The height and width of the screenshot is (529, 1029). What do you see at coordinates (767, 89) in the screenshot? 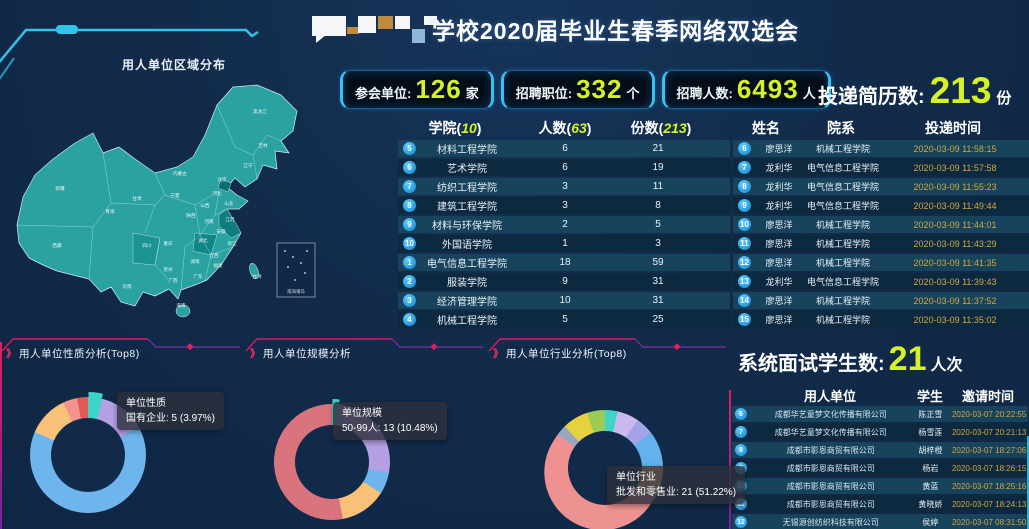
I see `stat-value: 6493` at bounding box center [767, 89].